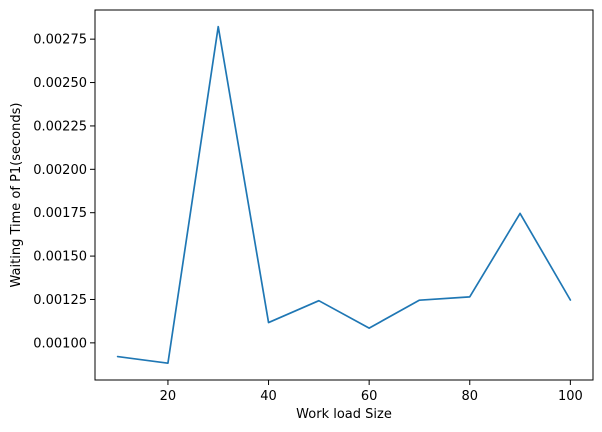 Image resolution: width=602 pixels, height=432 pixels. What do you see at coordinates (344, 414) in the screenshot?
I see `x-axis-label: Work load Size` at bounding box center [344, 414].